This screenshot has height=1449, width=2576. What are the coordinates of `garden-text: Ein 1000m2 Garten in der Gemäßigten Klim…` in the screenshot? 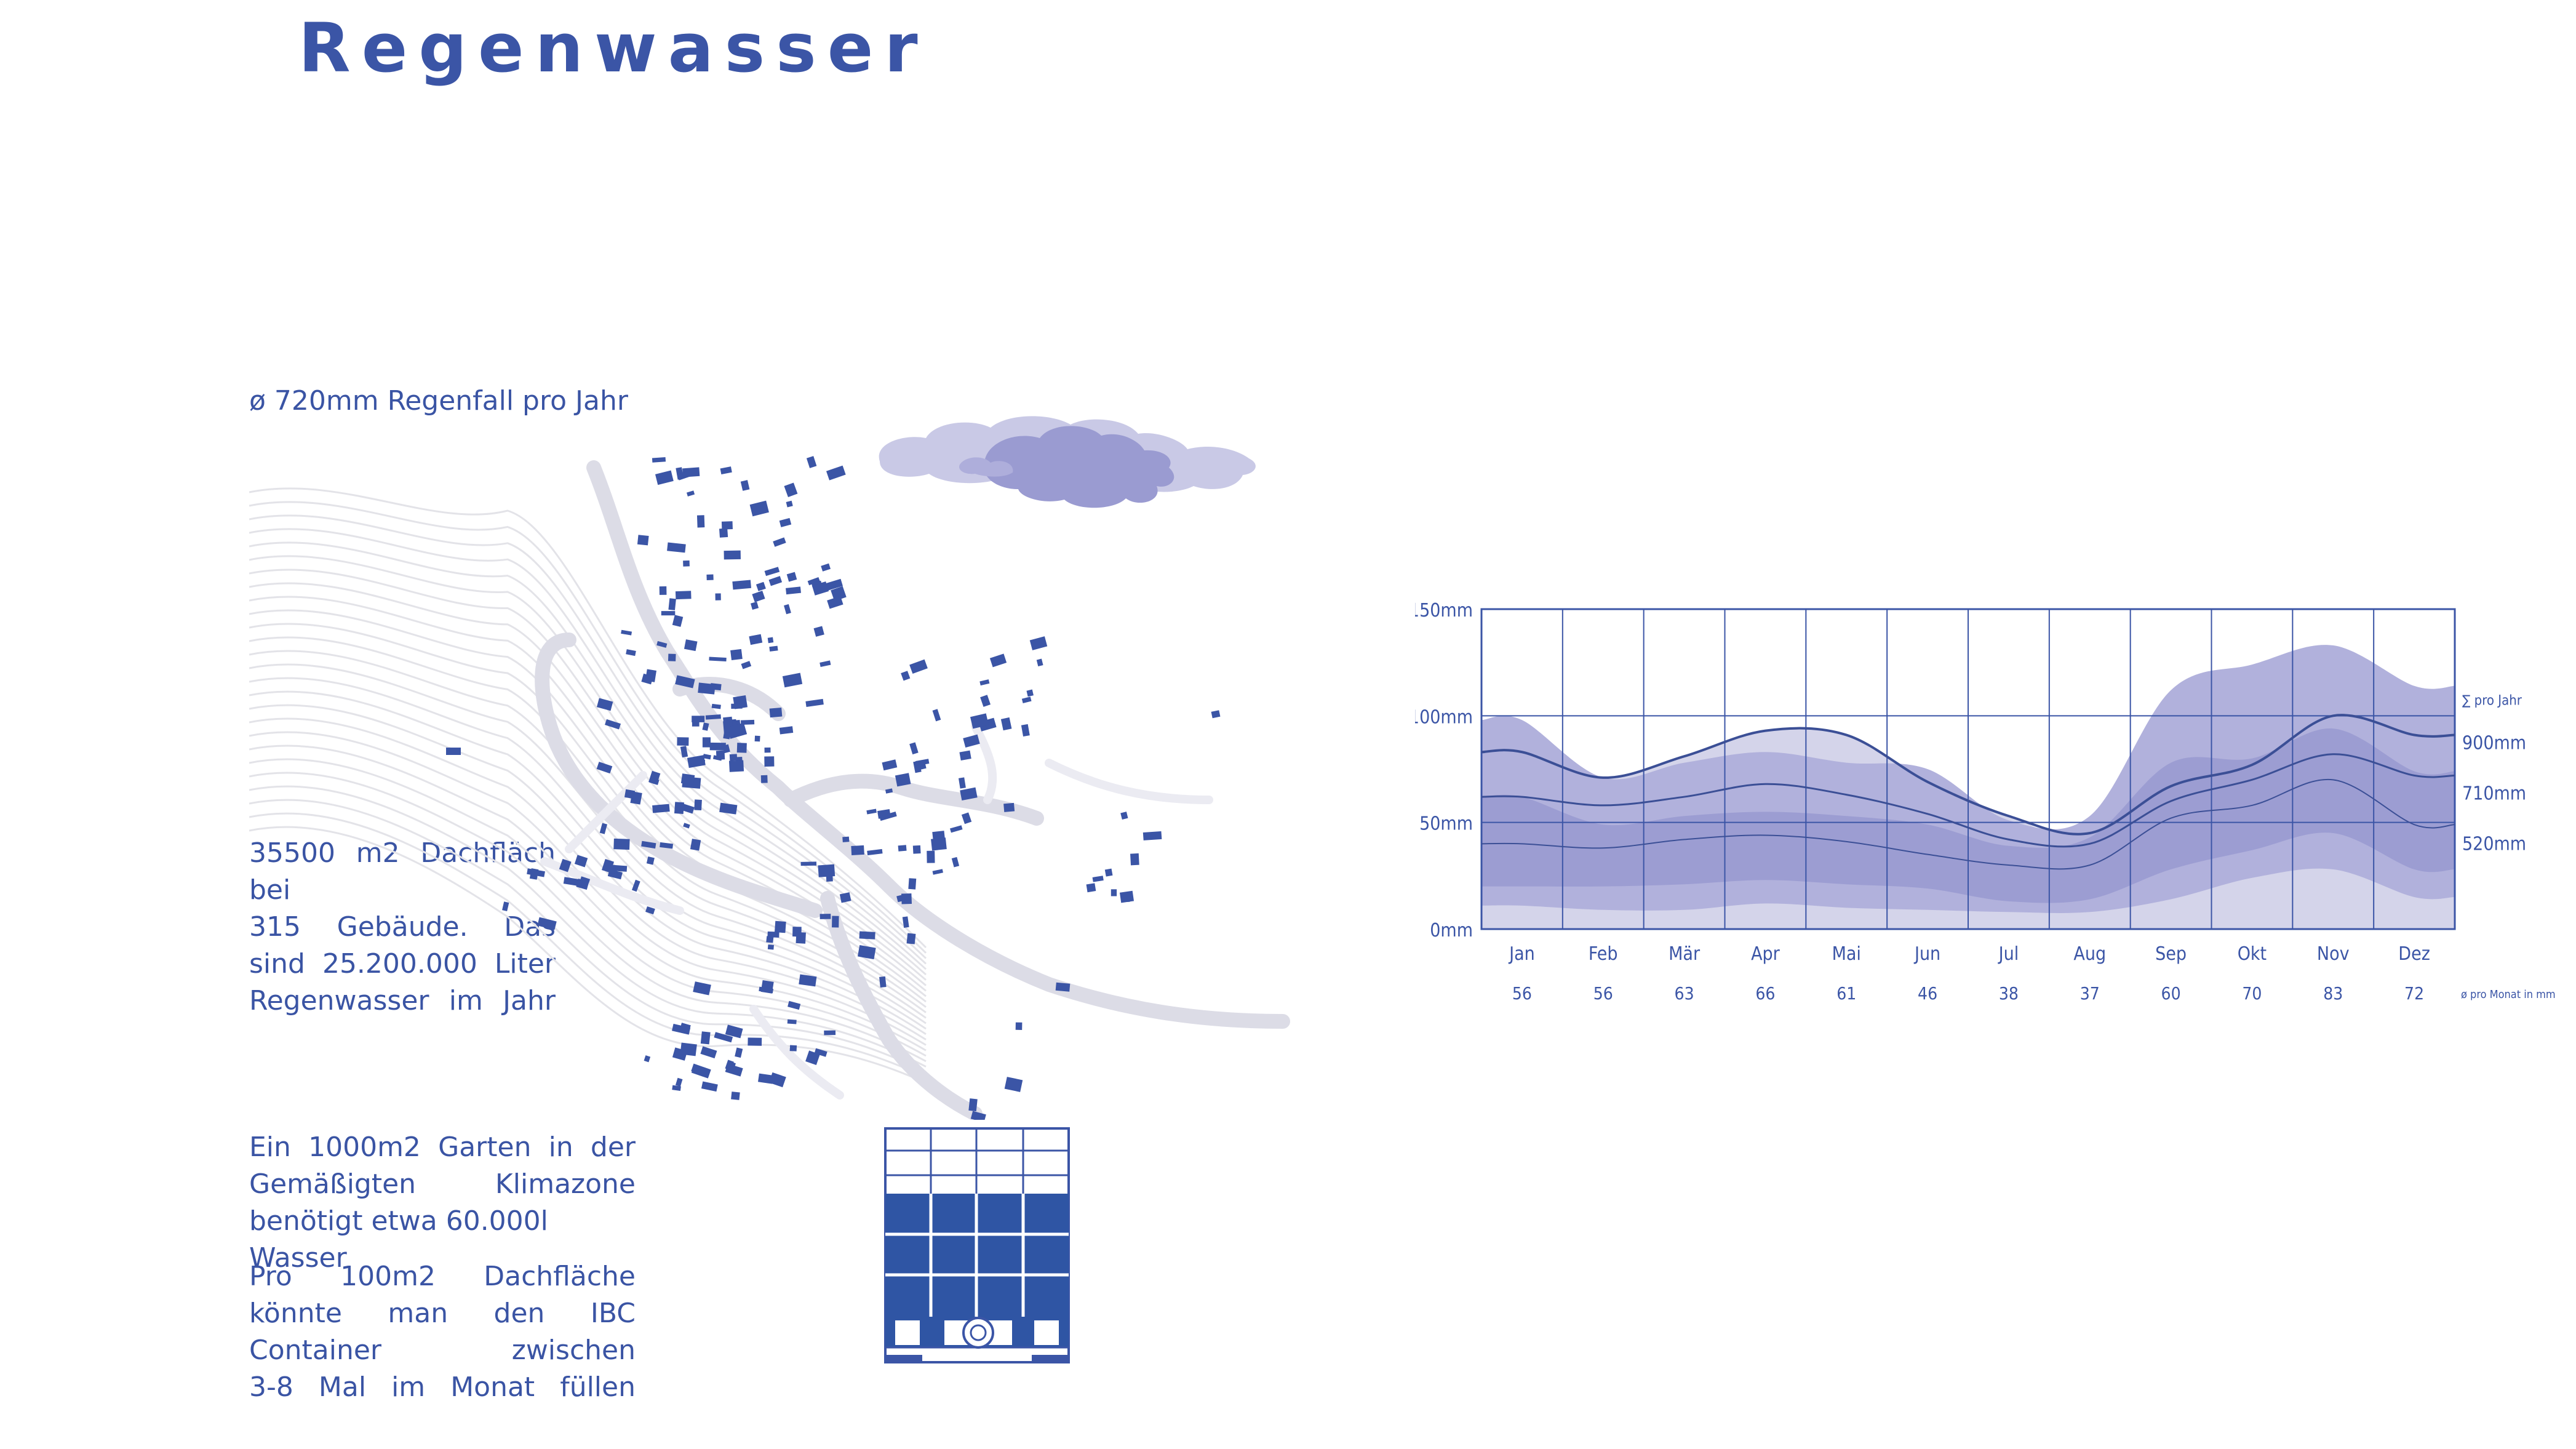 It's located at (442, 1203).